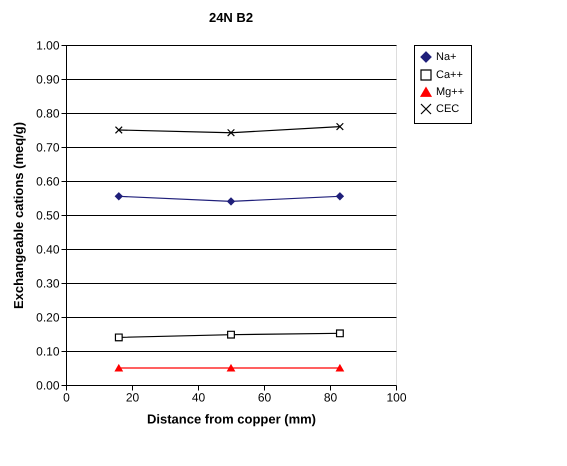 Image resolution: width=567 pixels, height=466 pixels. What do you see at coordinates (48, 249) in the screenshot?
I see `y-tick-label: 0.40` at bounding box center [48, 249].